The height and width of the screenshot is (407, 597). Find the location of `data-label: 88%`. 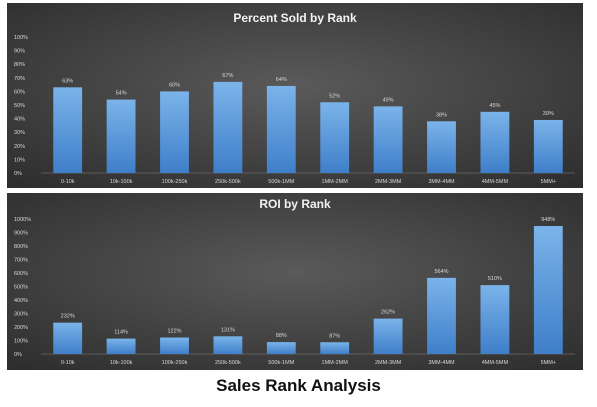

data-label: 88% is located at coordinates (281, 336).